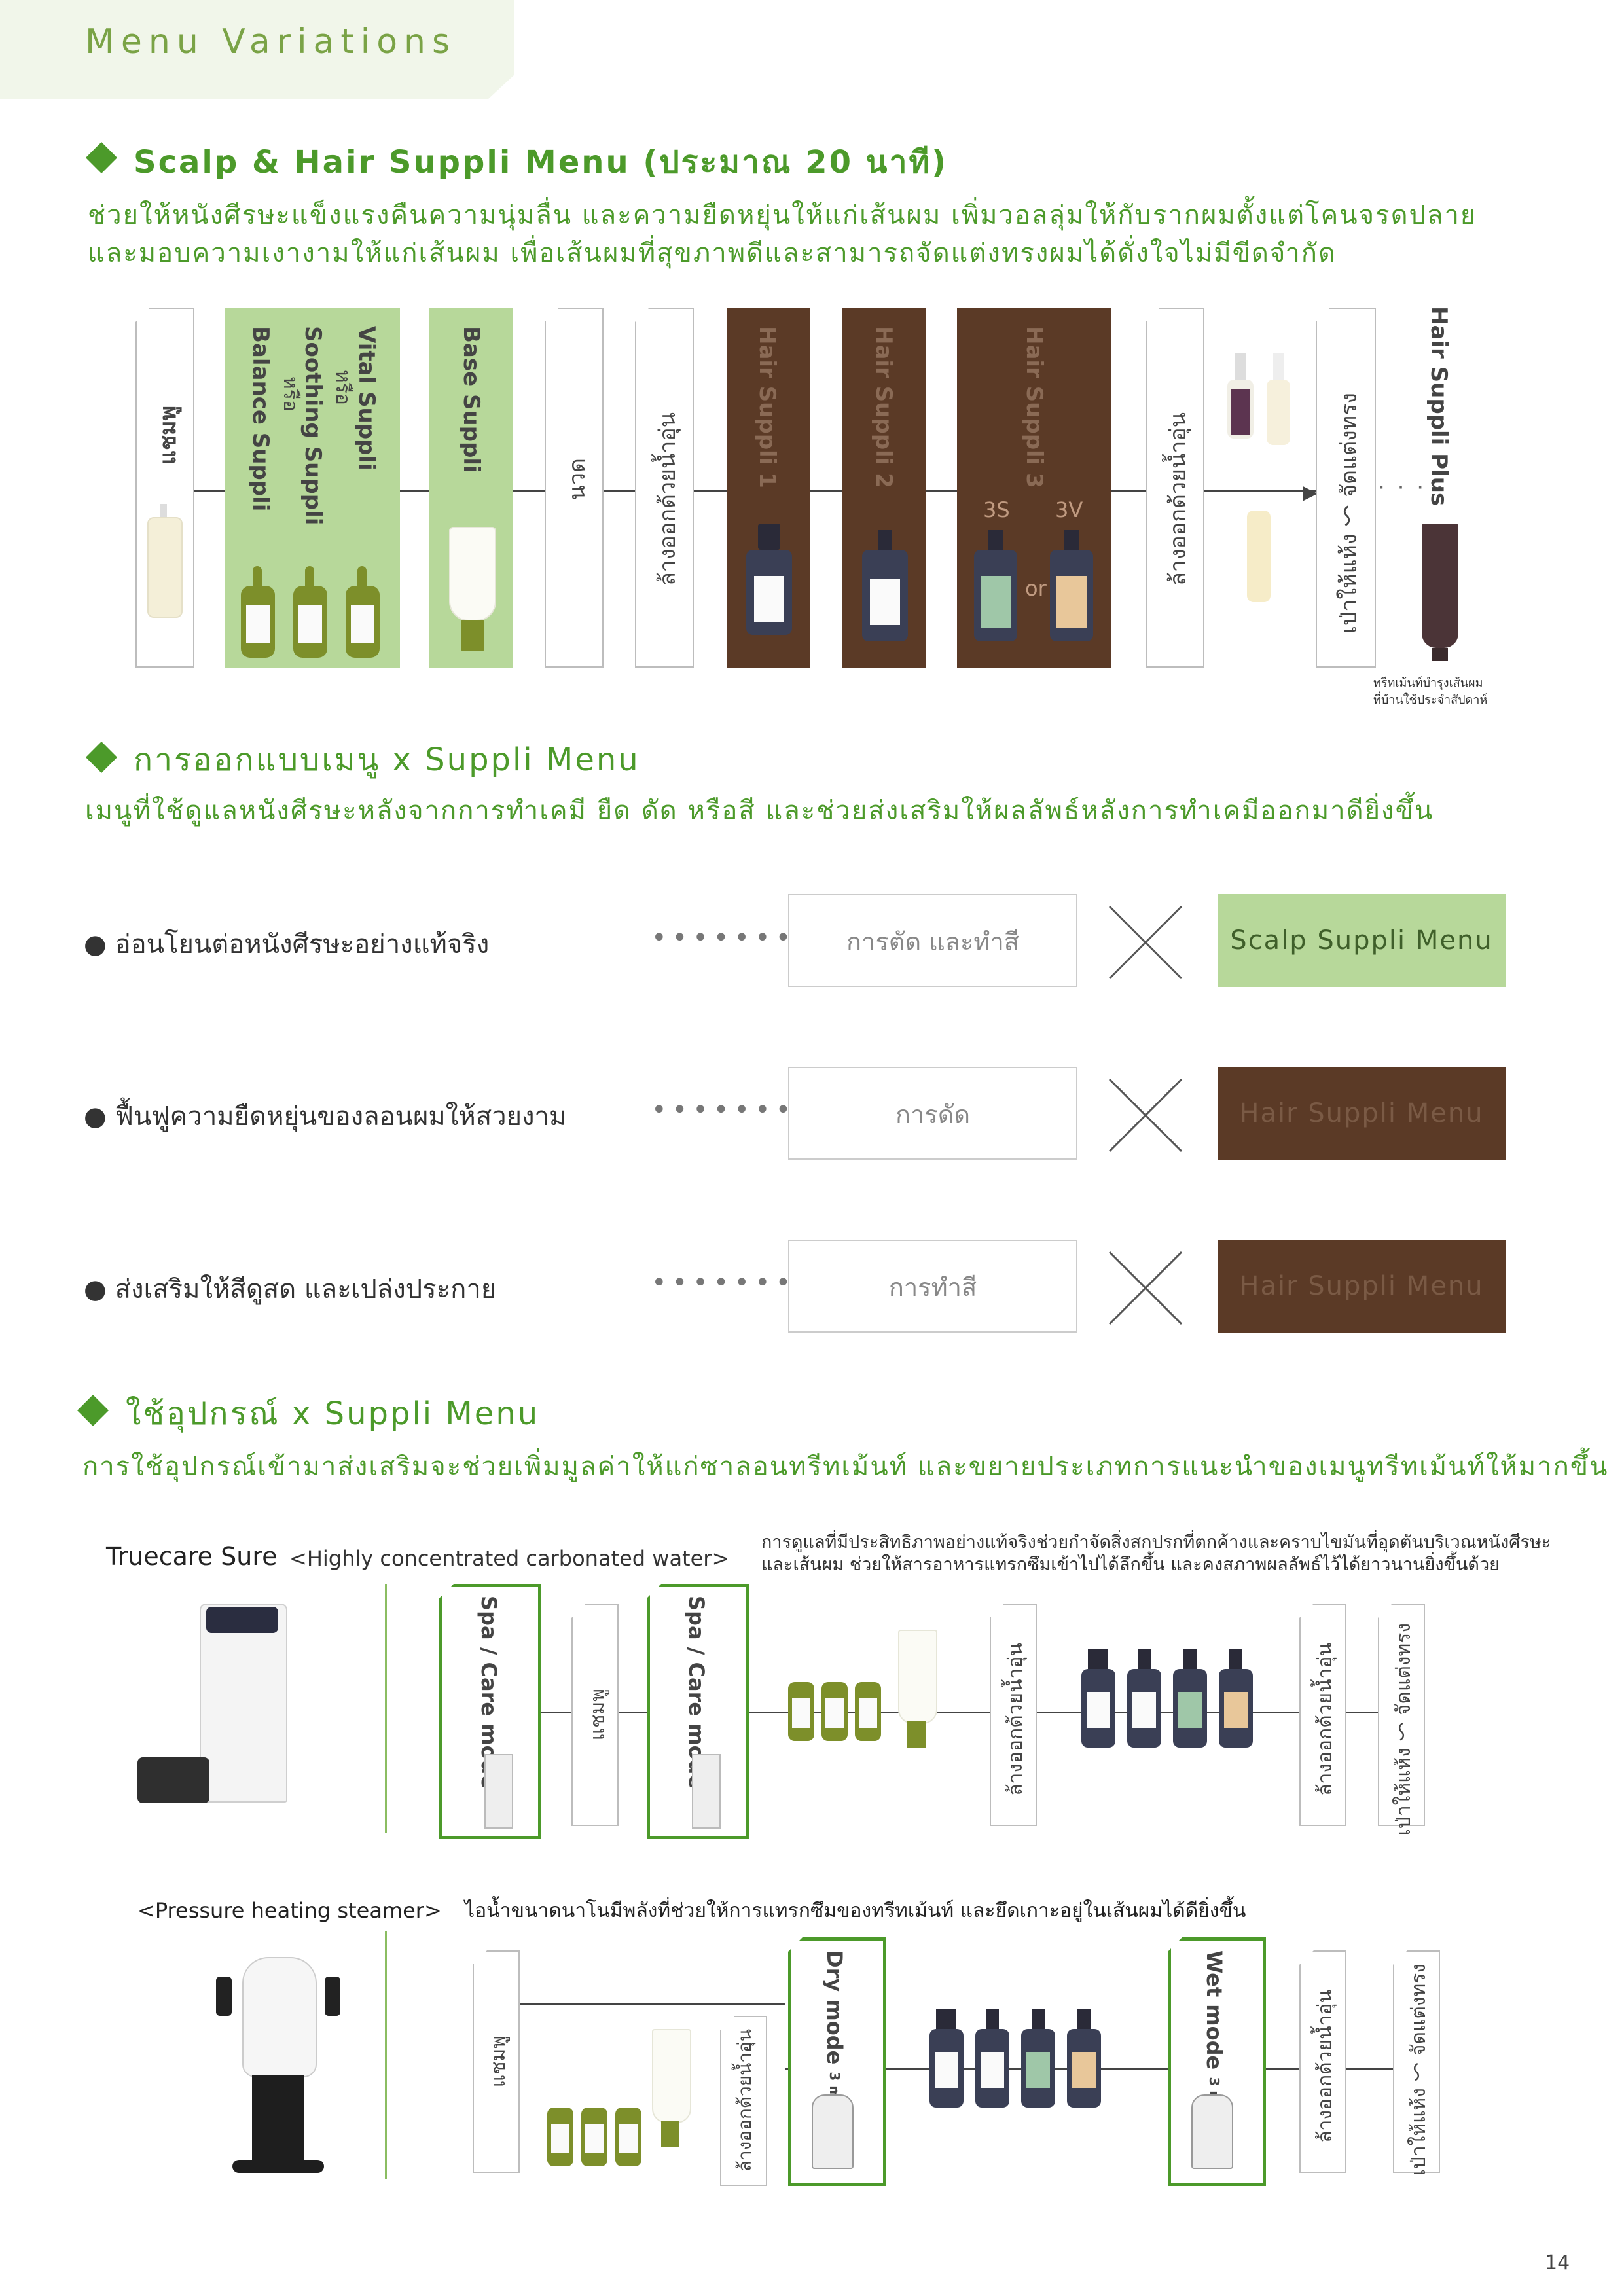 The width and height of the screenshot is (1624, 2296). What do you see at coordinates (279, 2017) in the screenshot?
I see `steamer-image` at bounding box center [279, 2017].